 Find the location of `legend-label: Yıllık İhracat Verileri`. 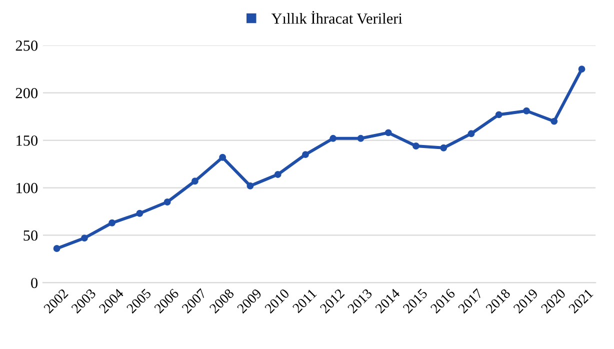

legend-label: Yıllık İhracat Verileri is located at coordinates (336, 17).